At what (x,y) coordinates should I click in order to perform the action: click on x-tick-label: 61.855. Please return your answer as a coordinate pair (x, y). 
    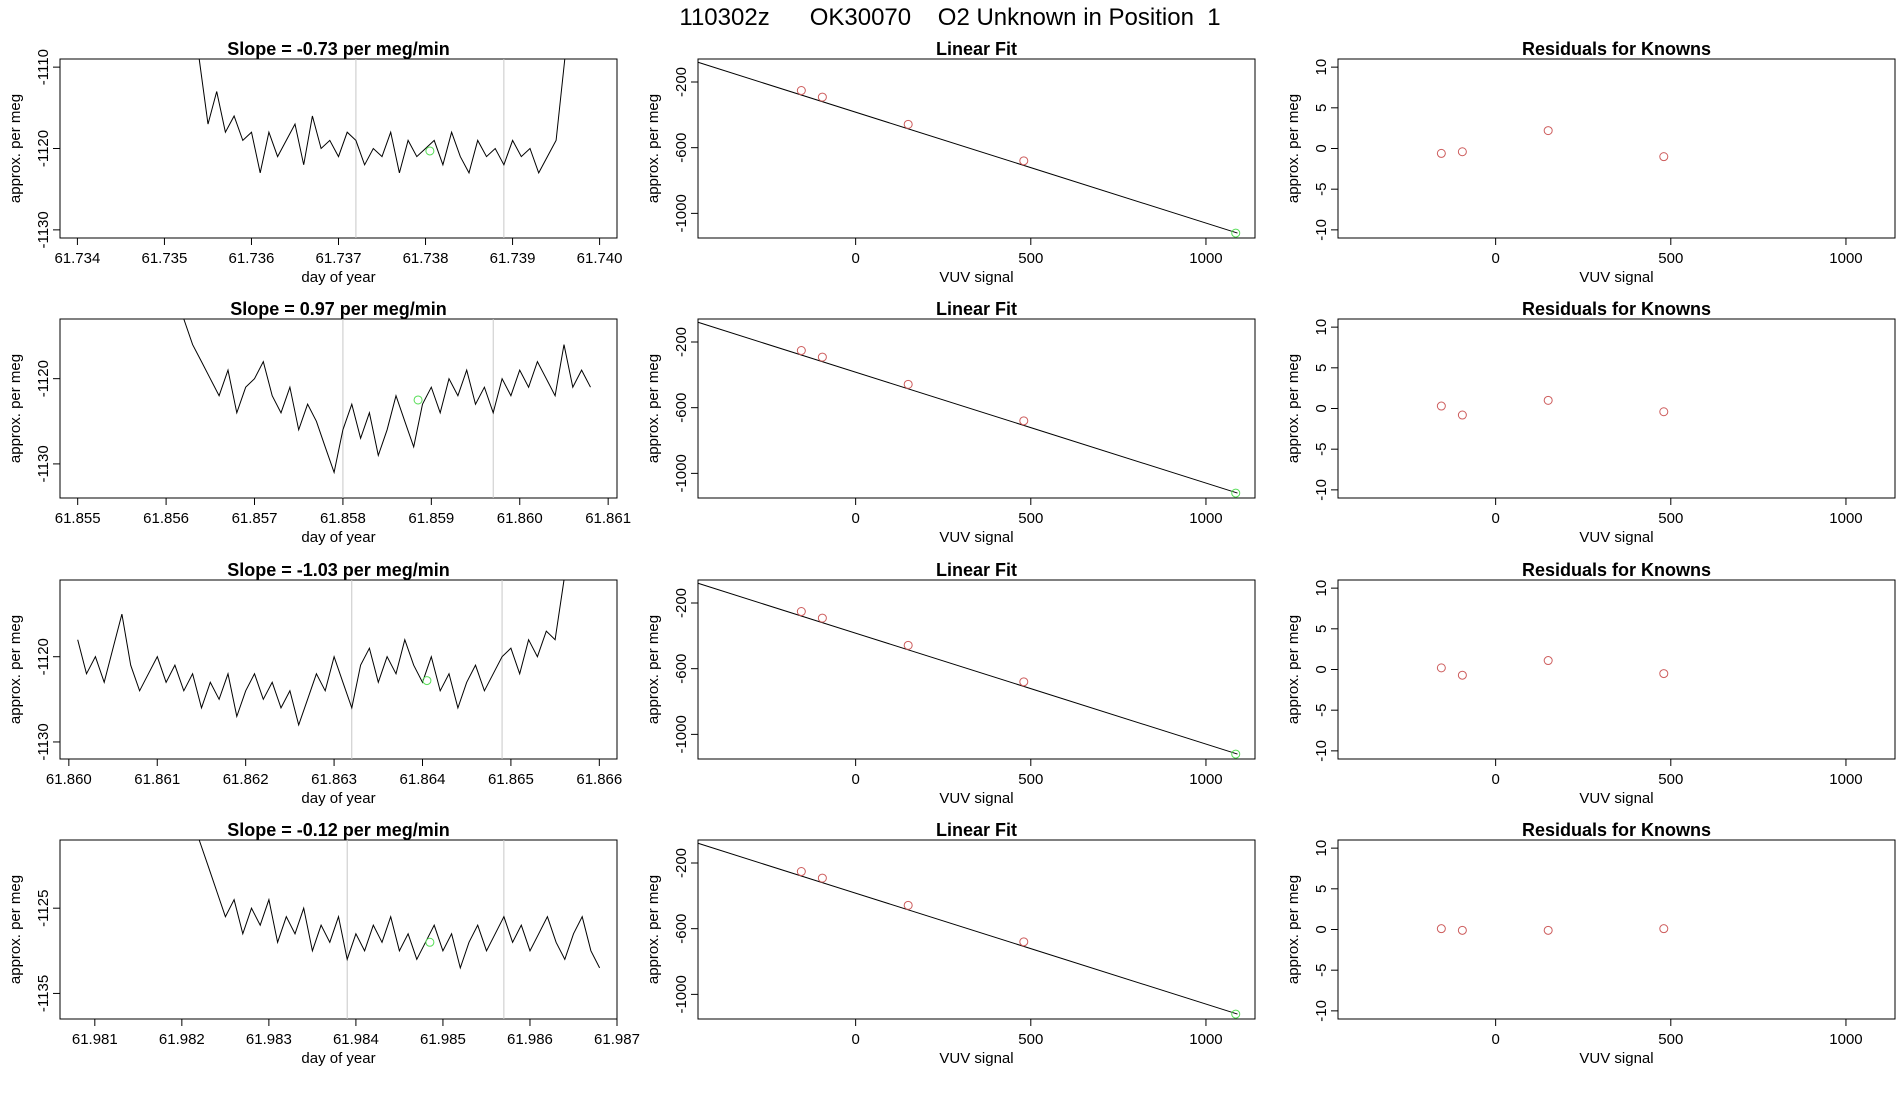
    Looking at the image, I should click on (78, 518).